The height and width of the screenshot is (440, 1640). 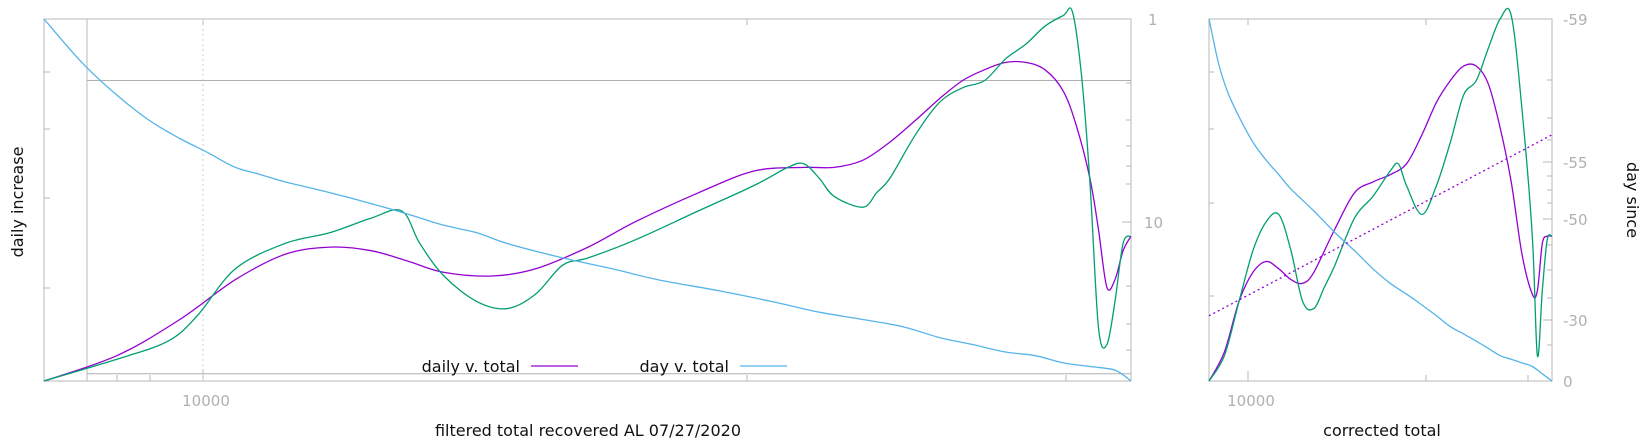 I want to click on side-y2-tick-label: 0, so click(x=1568, y=382).